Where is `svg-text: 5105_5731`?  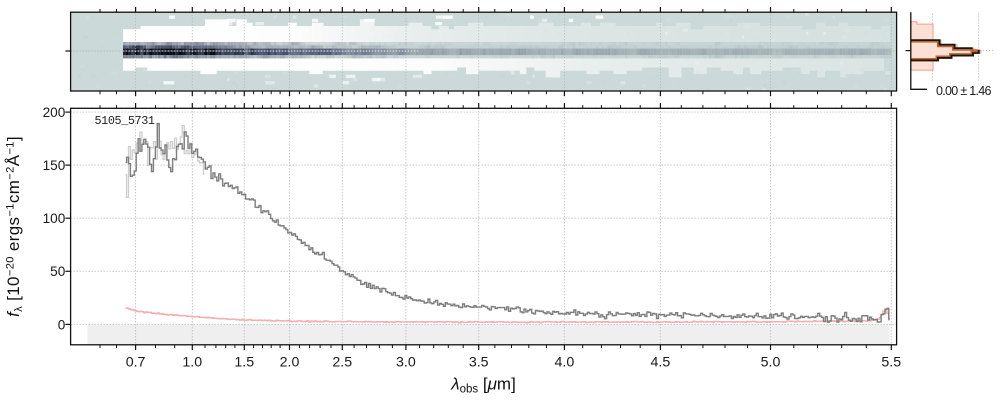
svg-text: 5105_5731 is located at coordinates (125, 121).